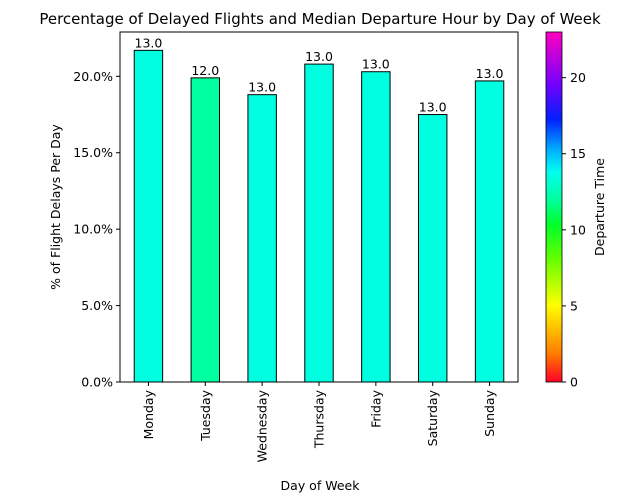  What do you see at coordinates (319, 223) in the screenshot?
I see `bar-thursday` at bounding box center [319, 223].